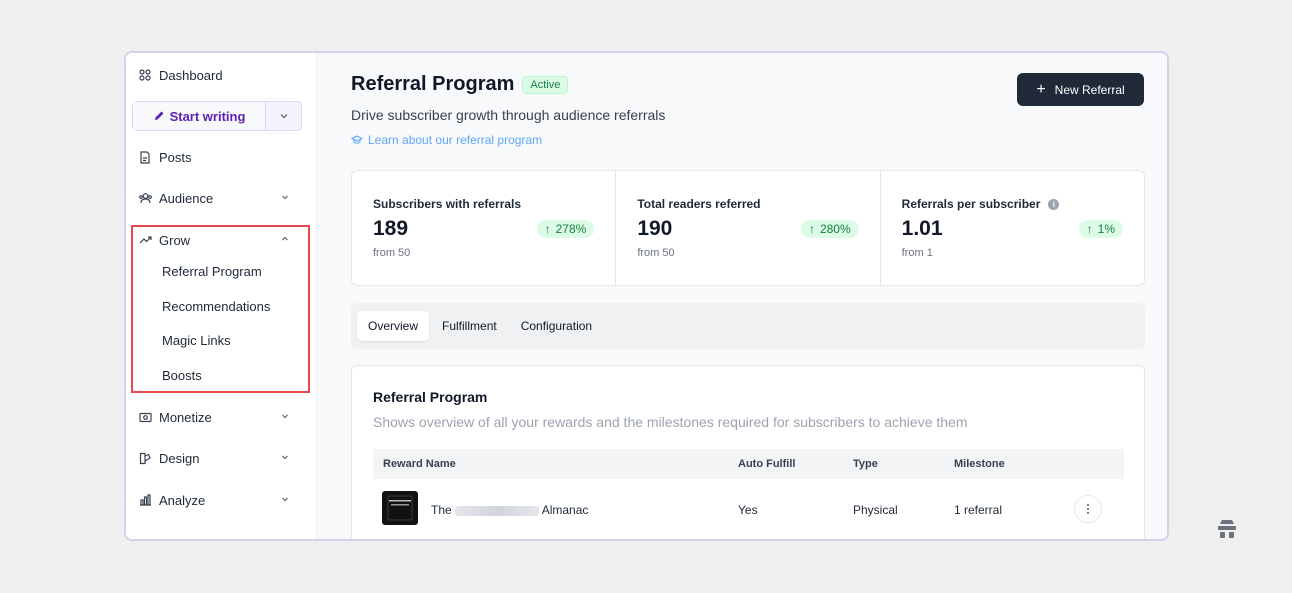  I want to click on start-writing-split-button: Start writing, so click(217, 116).